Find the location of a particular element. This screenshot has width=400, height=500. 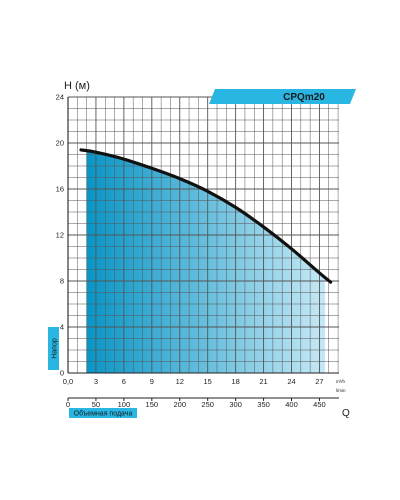

head-side-label: Напор is located at coordinates (55, 348).